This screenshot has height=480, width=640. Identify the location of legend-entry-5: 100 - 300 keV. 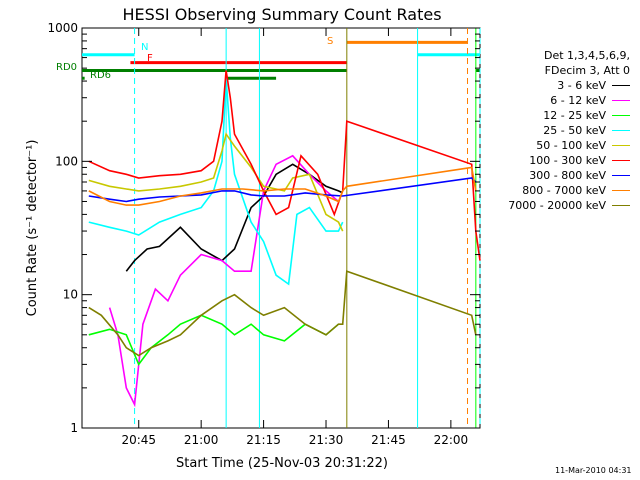
(550, 160).